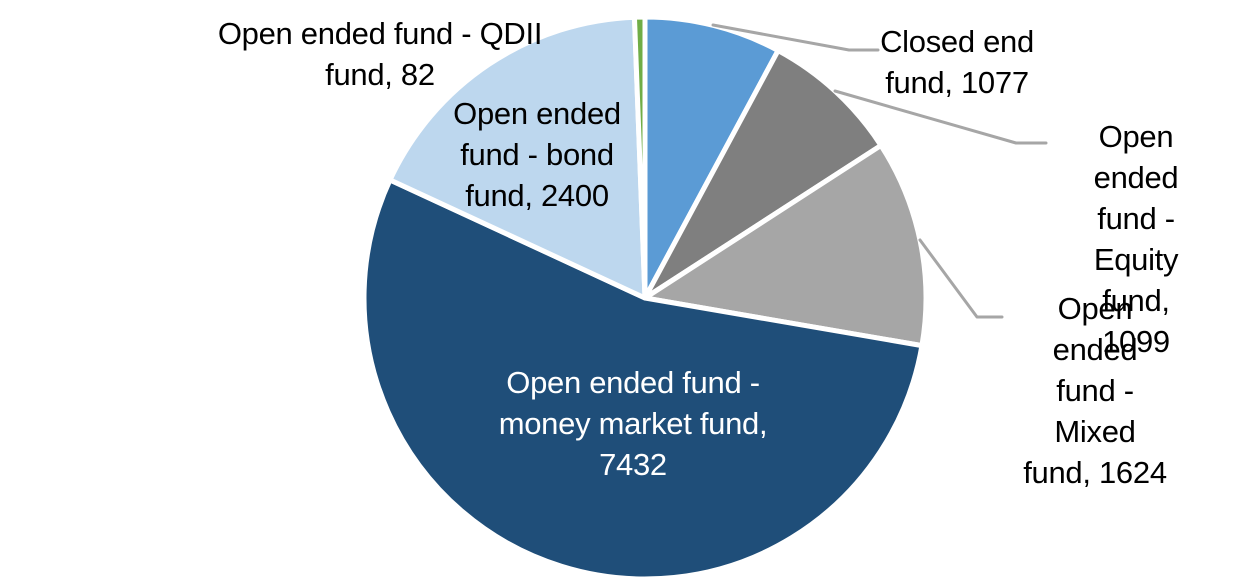 The height and width of the screenshot is (584, 1250). Describe the element at coordinates (1095, 390) in the screenshot. I see `data-label-open-ended-mixed-fund: Open ended fund - Mixed fund, 1624` at that location.